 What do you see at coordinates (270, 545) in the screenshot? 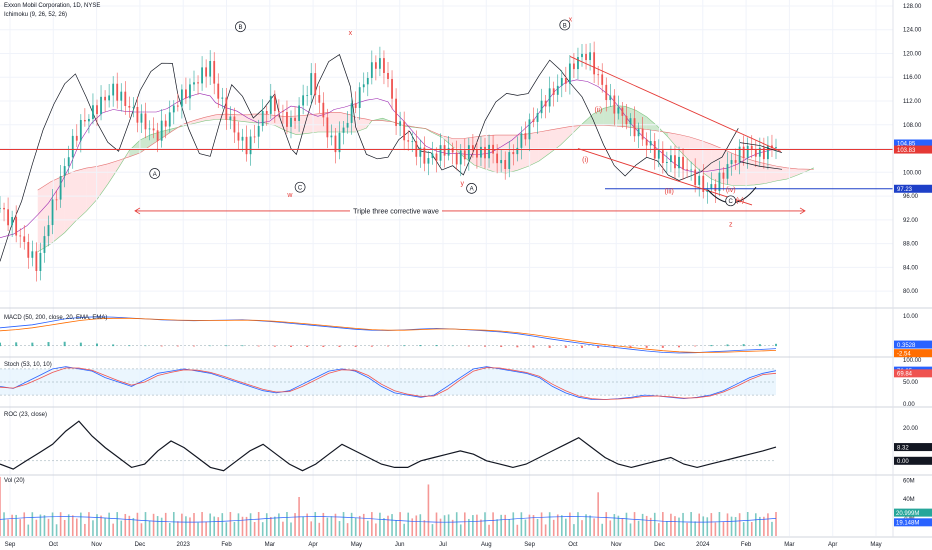
I see `time-tick-label: Mar` at bounding box center [270, 545].